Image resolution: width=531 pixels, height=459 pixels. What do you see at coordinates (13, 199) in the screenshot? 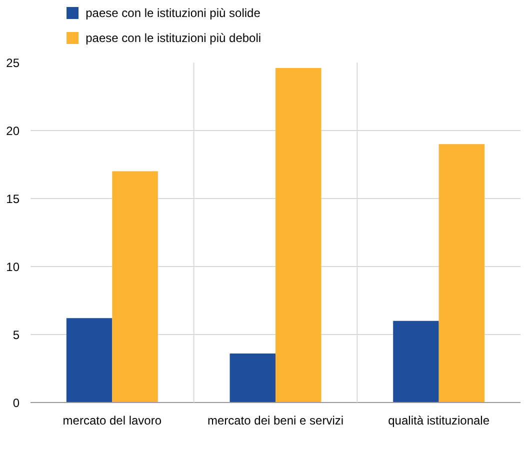
I see `y-tick-label: 15` at bounding box center [13, 199].